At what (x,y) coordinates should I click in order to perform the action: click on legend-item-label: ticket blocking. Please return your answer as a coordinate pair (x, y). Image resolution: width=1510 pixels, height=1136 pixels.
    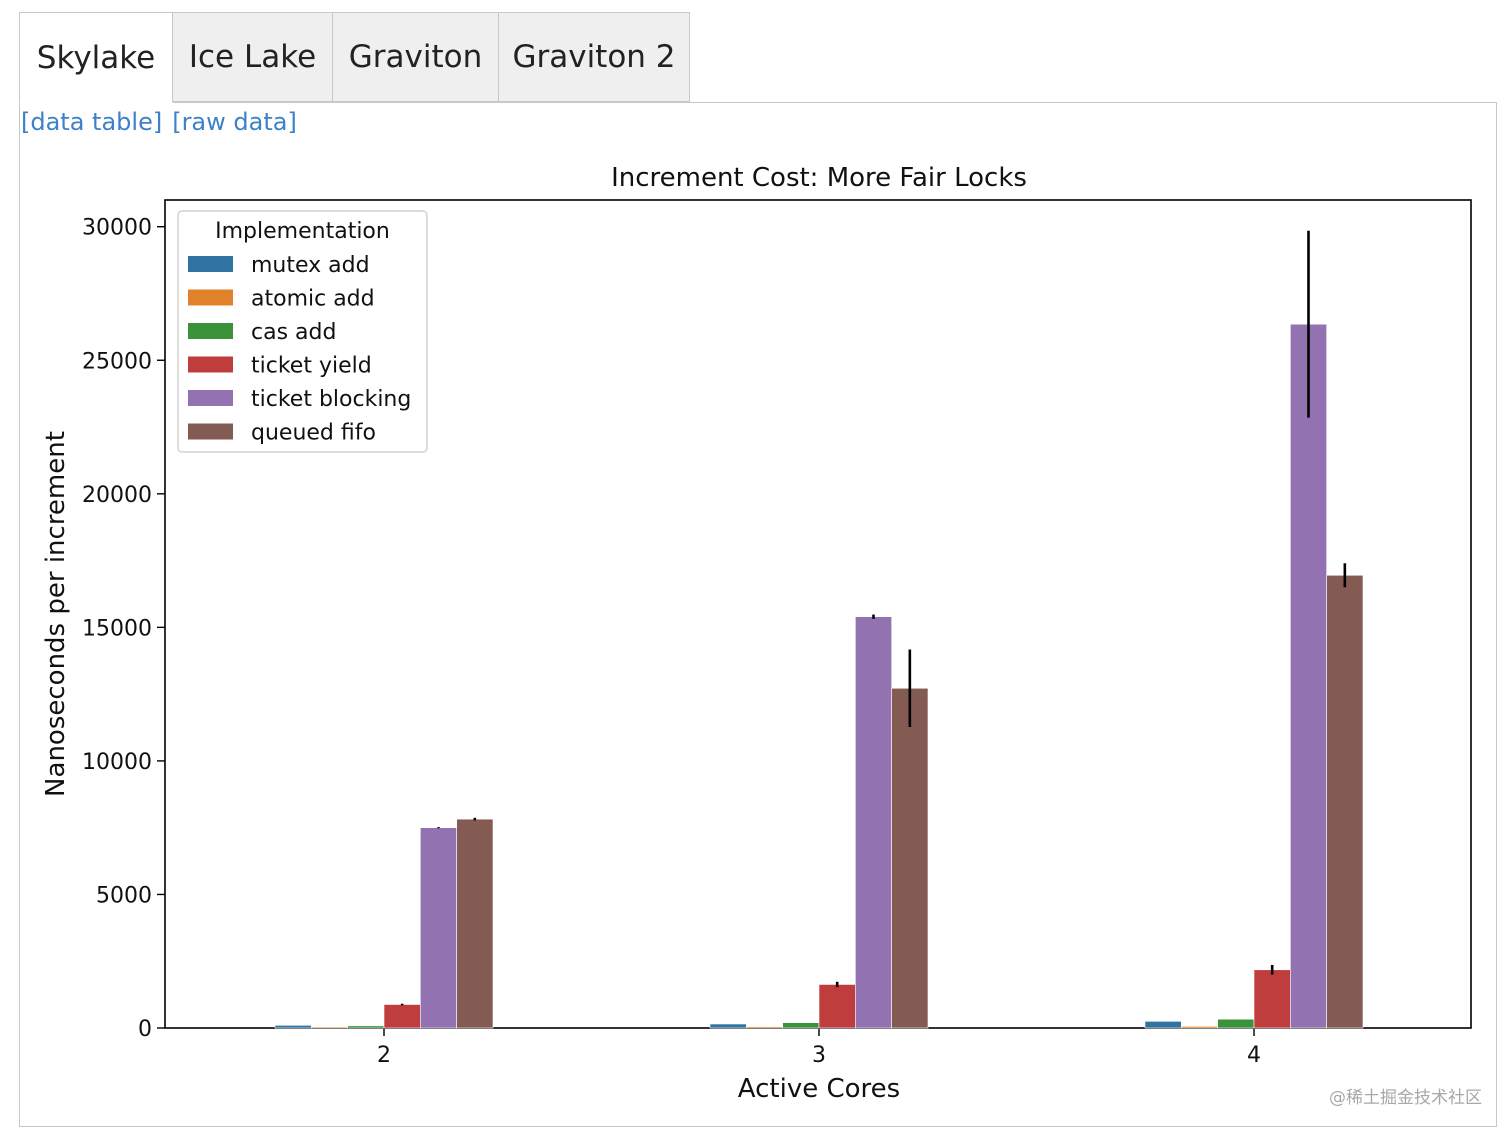
    Looking at the image, I should click on (331, 399).